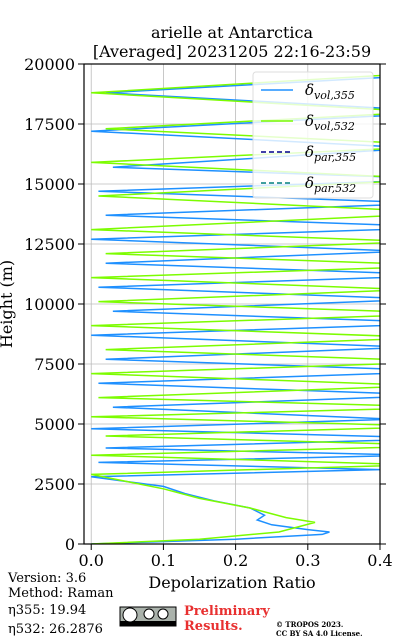 Image resolution: width=400 pixels, height=644 pixels. Describe the element at coordinates (330, 153) in the screenshot. I see `legend-label: δpar,355` at that location.